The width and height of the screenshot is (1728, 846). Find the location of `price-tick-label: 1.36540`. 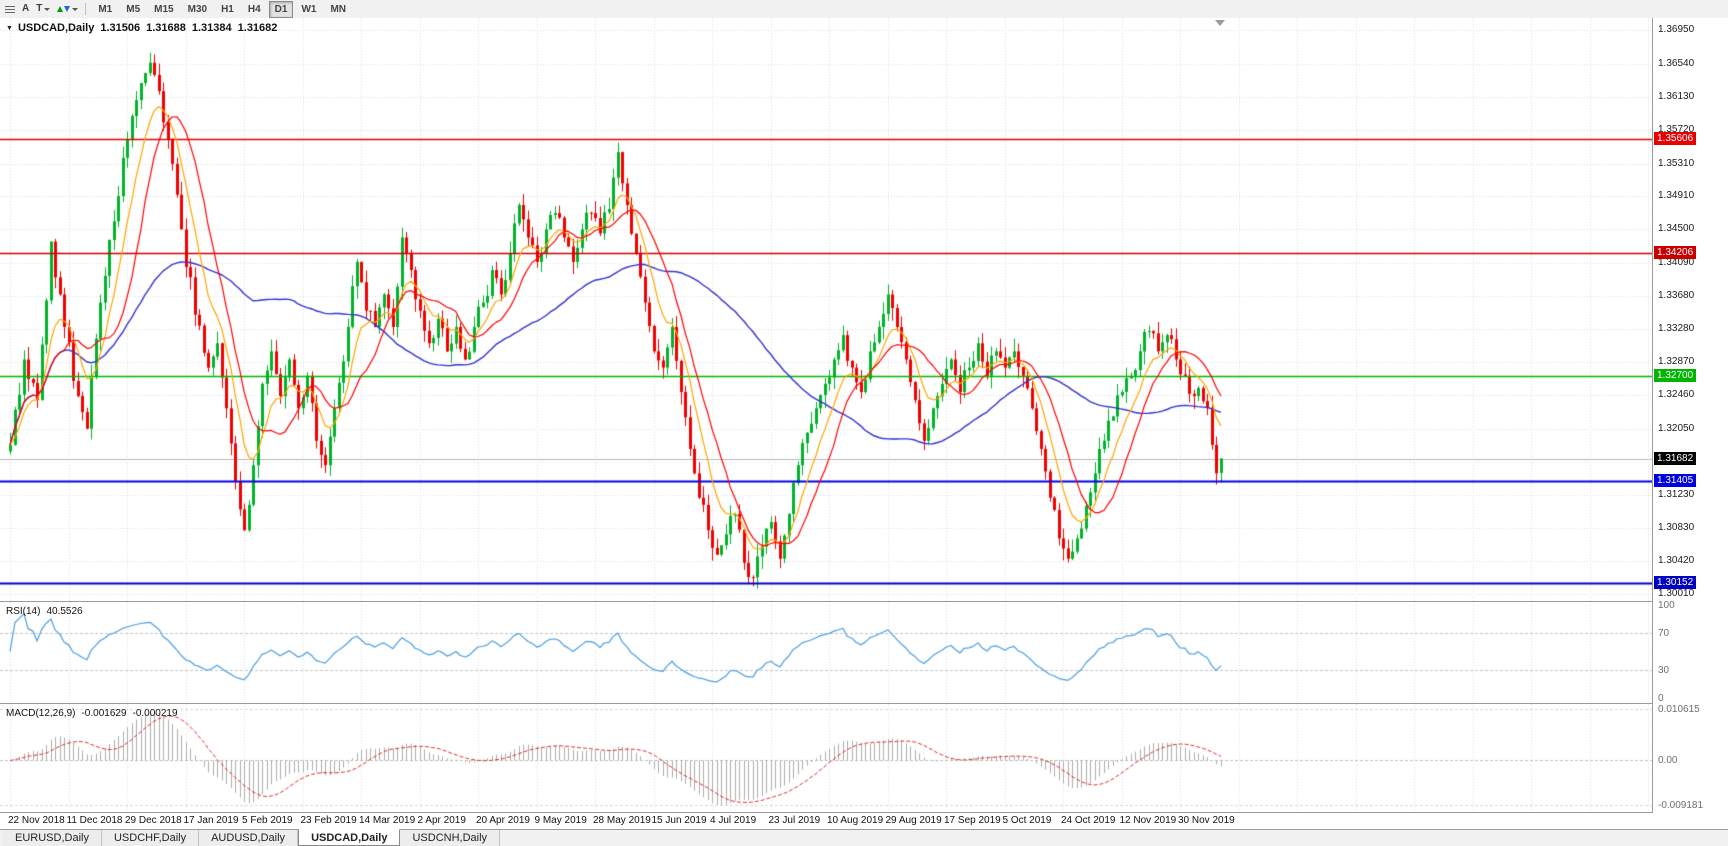

price-tick-label: 1.36540 is located at coordinates (1676, 63).